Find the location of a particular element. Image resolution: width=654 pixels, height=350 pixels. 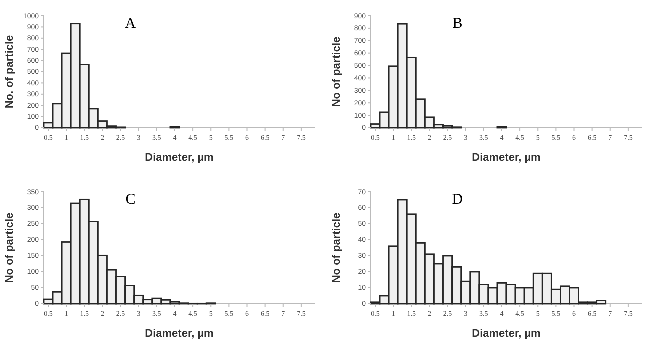

y-axis-title: No. of particle is located at coordinates (10, 72).